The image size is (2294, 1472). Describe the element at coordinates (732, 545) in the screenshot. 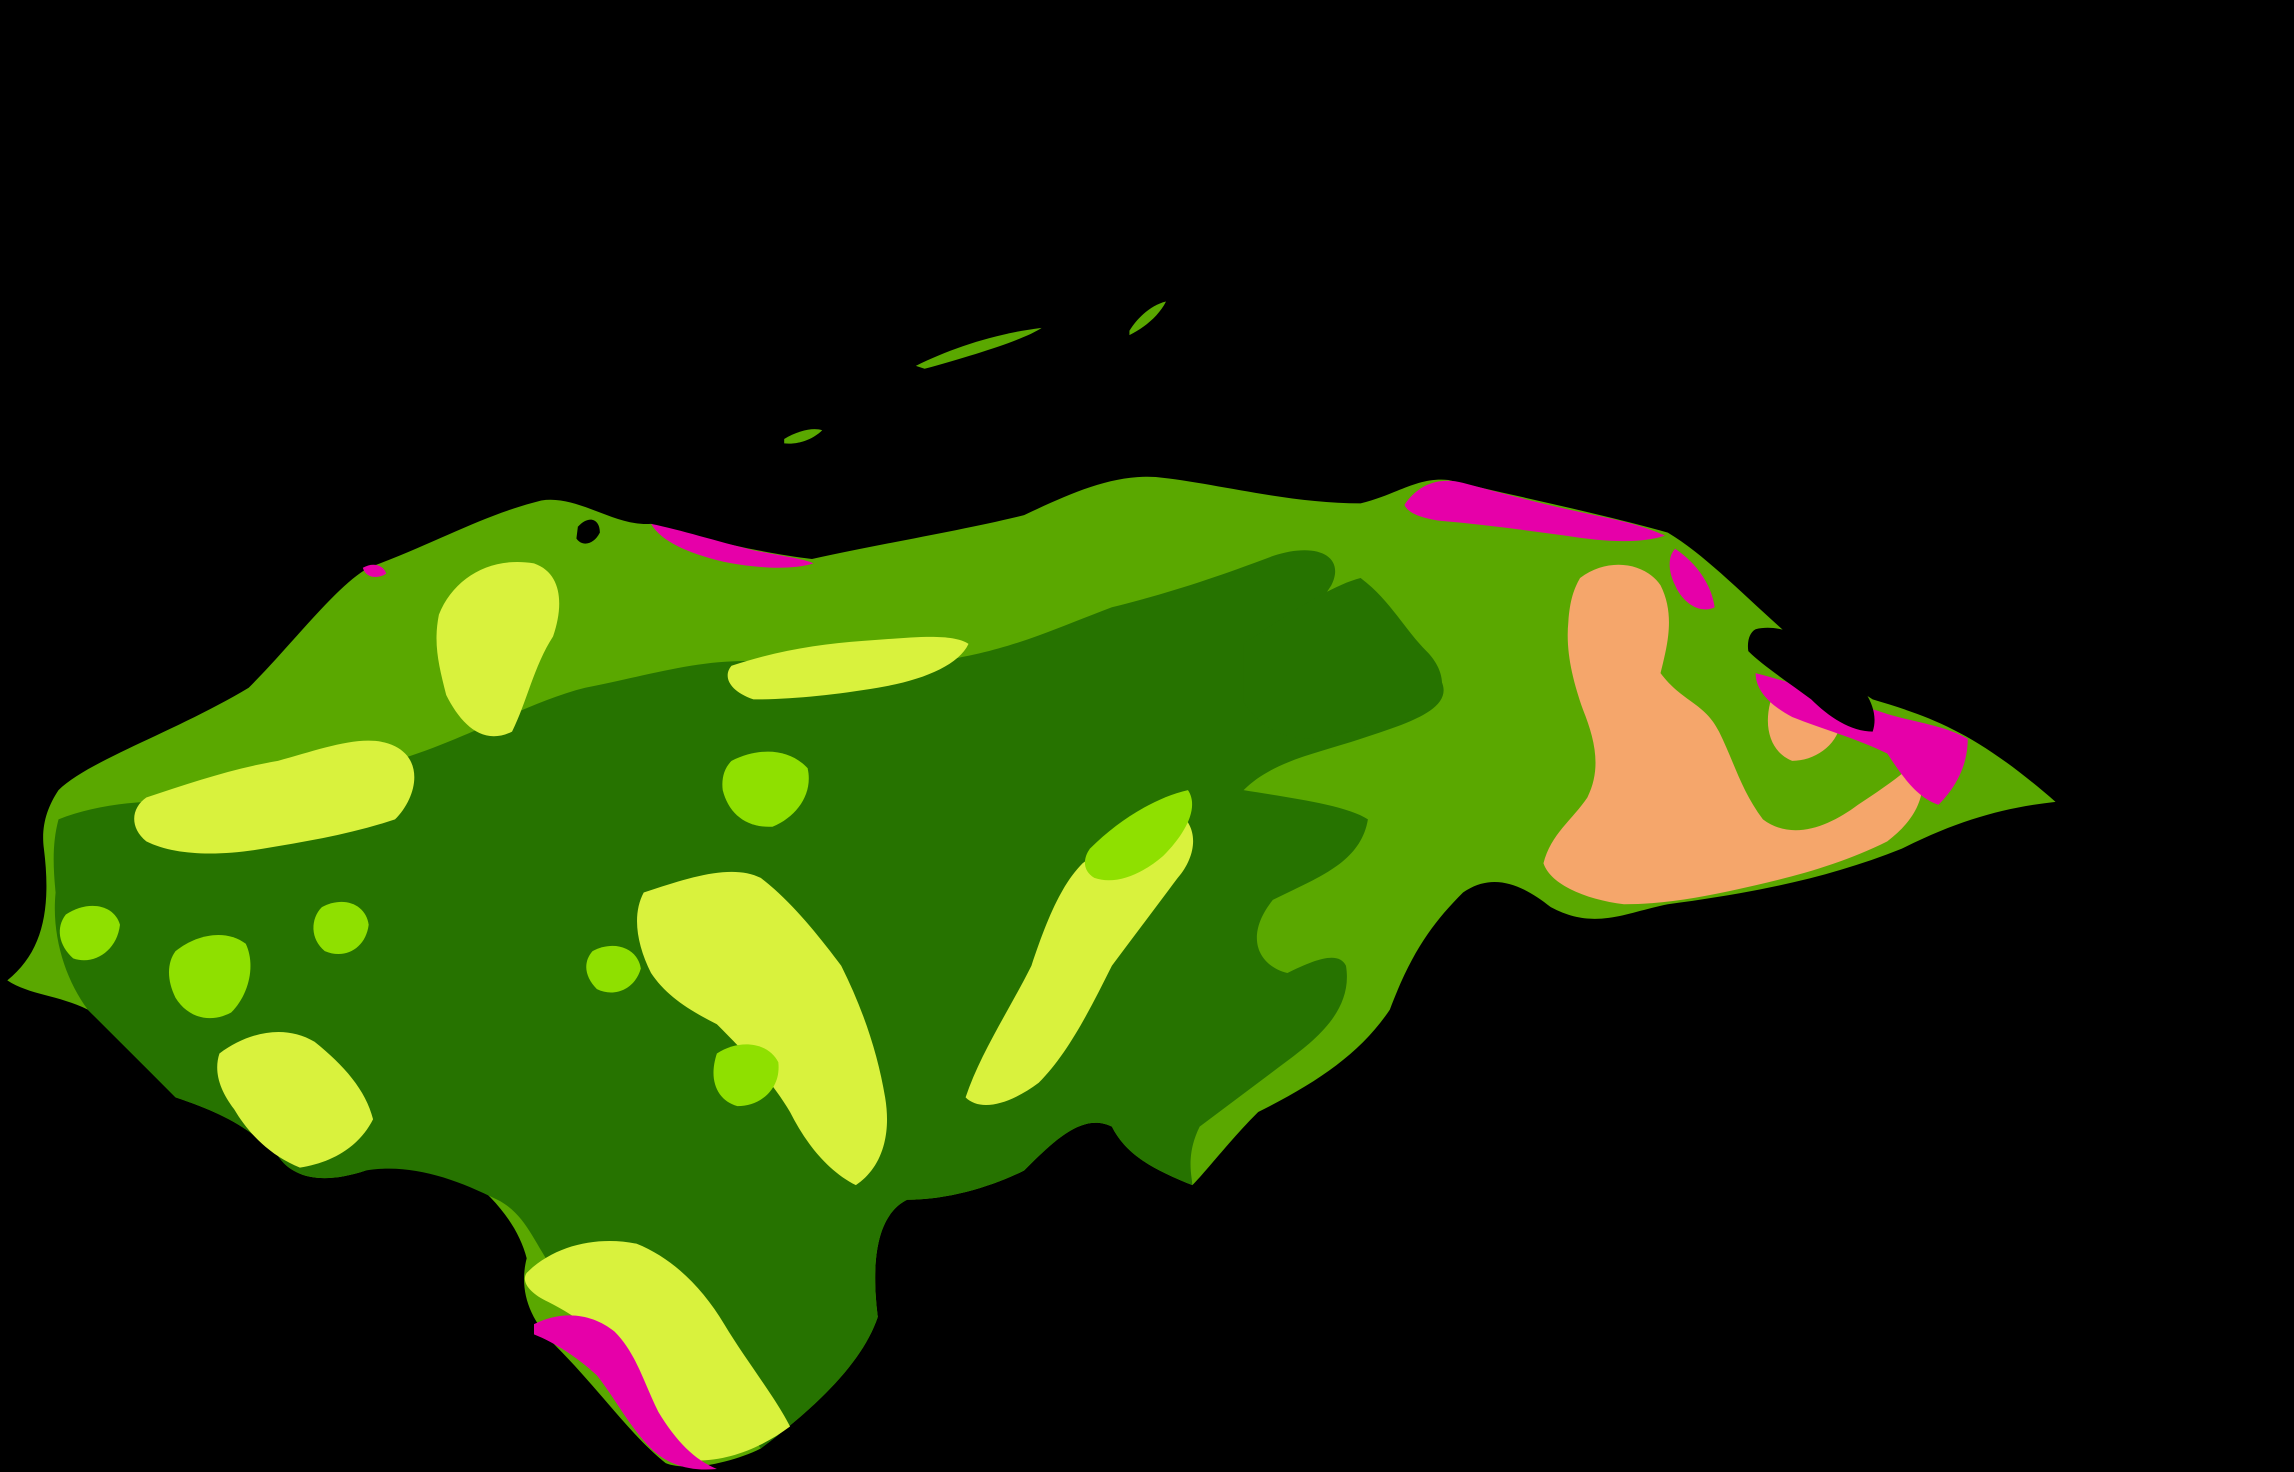

I see `wetland-north-coast-central` at that location.